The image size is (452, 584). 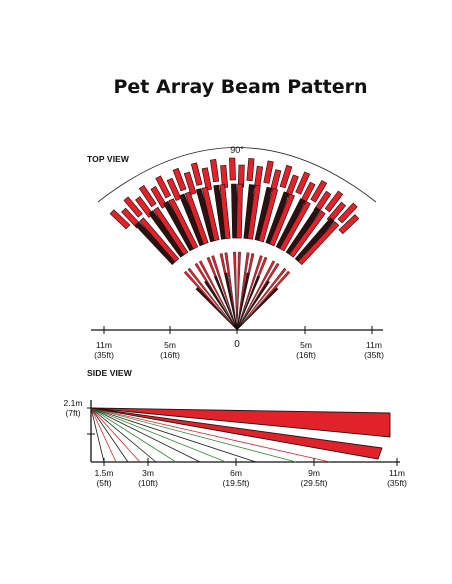 I want to click on side-height-label: 2.1m (7ft), so click(x=73, y=408).